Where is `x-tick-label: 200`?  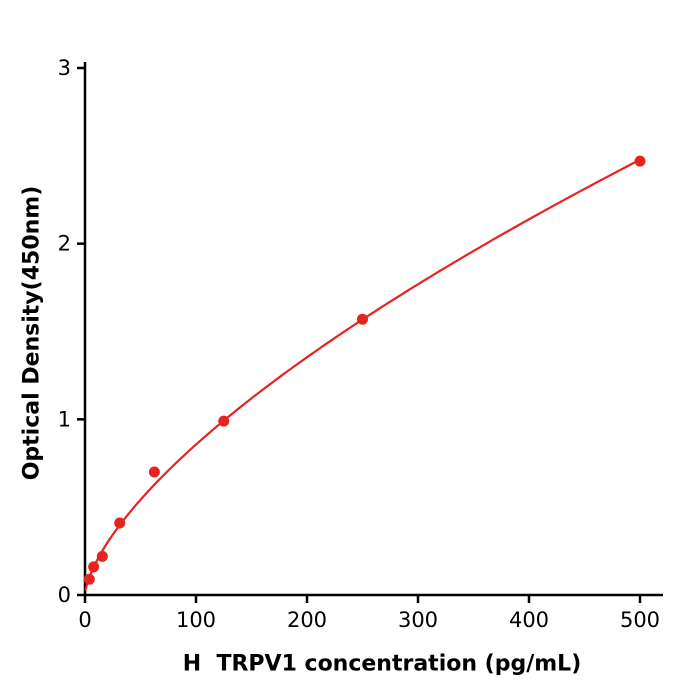
x-tick-label: 200 is located at coordinates (307, 620).